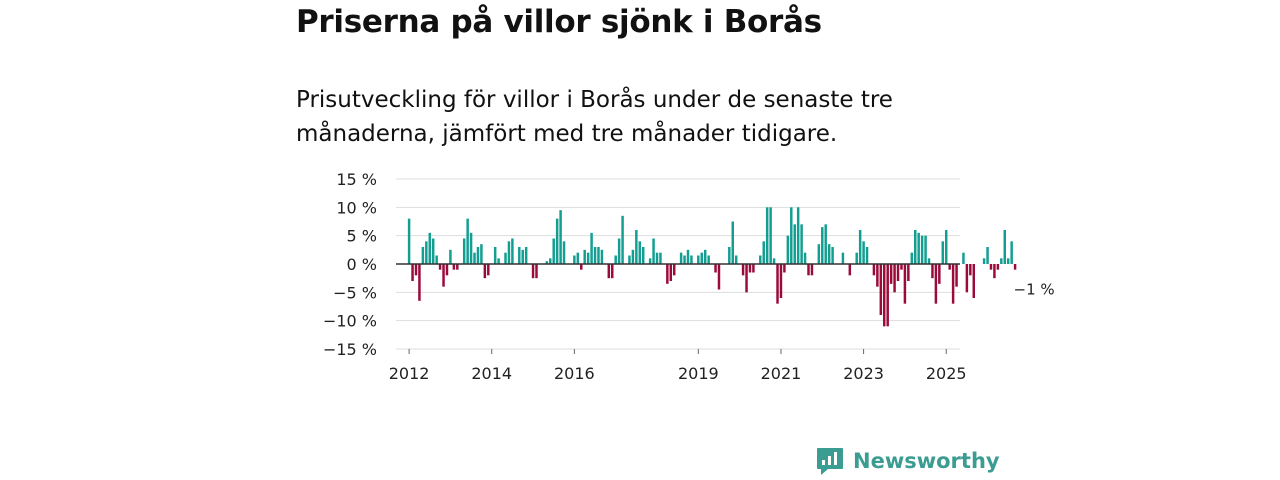  What do you see at coordinates (698, 373) in the screenshot?
I see `x-tick-label: 2019` at bounding box center [698, 373].